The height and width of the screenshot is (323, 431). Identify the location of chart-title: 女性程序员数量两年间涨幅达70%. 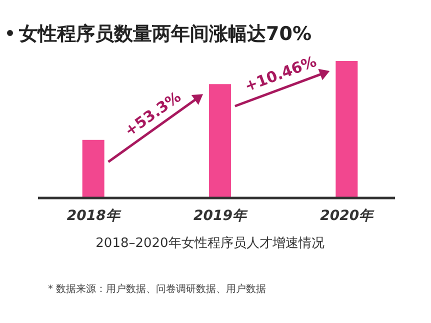
(165, 34).